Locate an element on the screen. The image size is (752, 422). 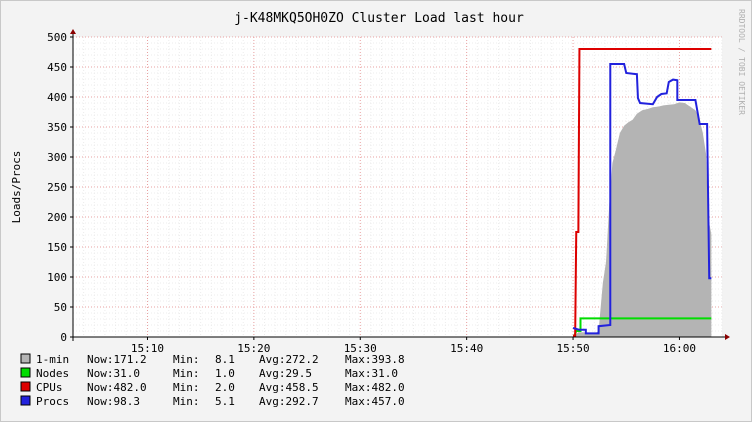
y-axis-label: Loads/Procs is located at coordinates (16, 187).